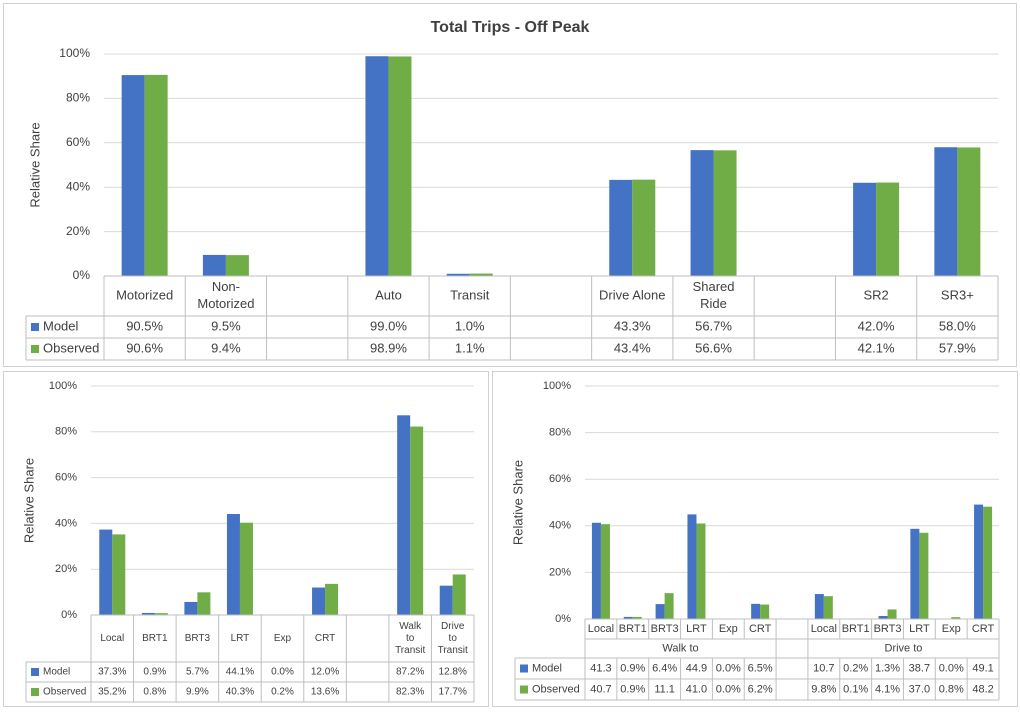  I want to click on y-tick-label: 80%, so click(560, 433).